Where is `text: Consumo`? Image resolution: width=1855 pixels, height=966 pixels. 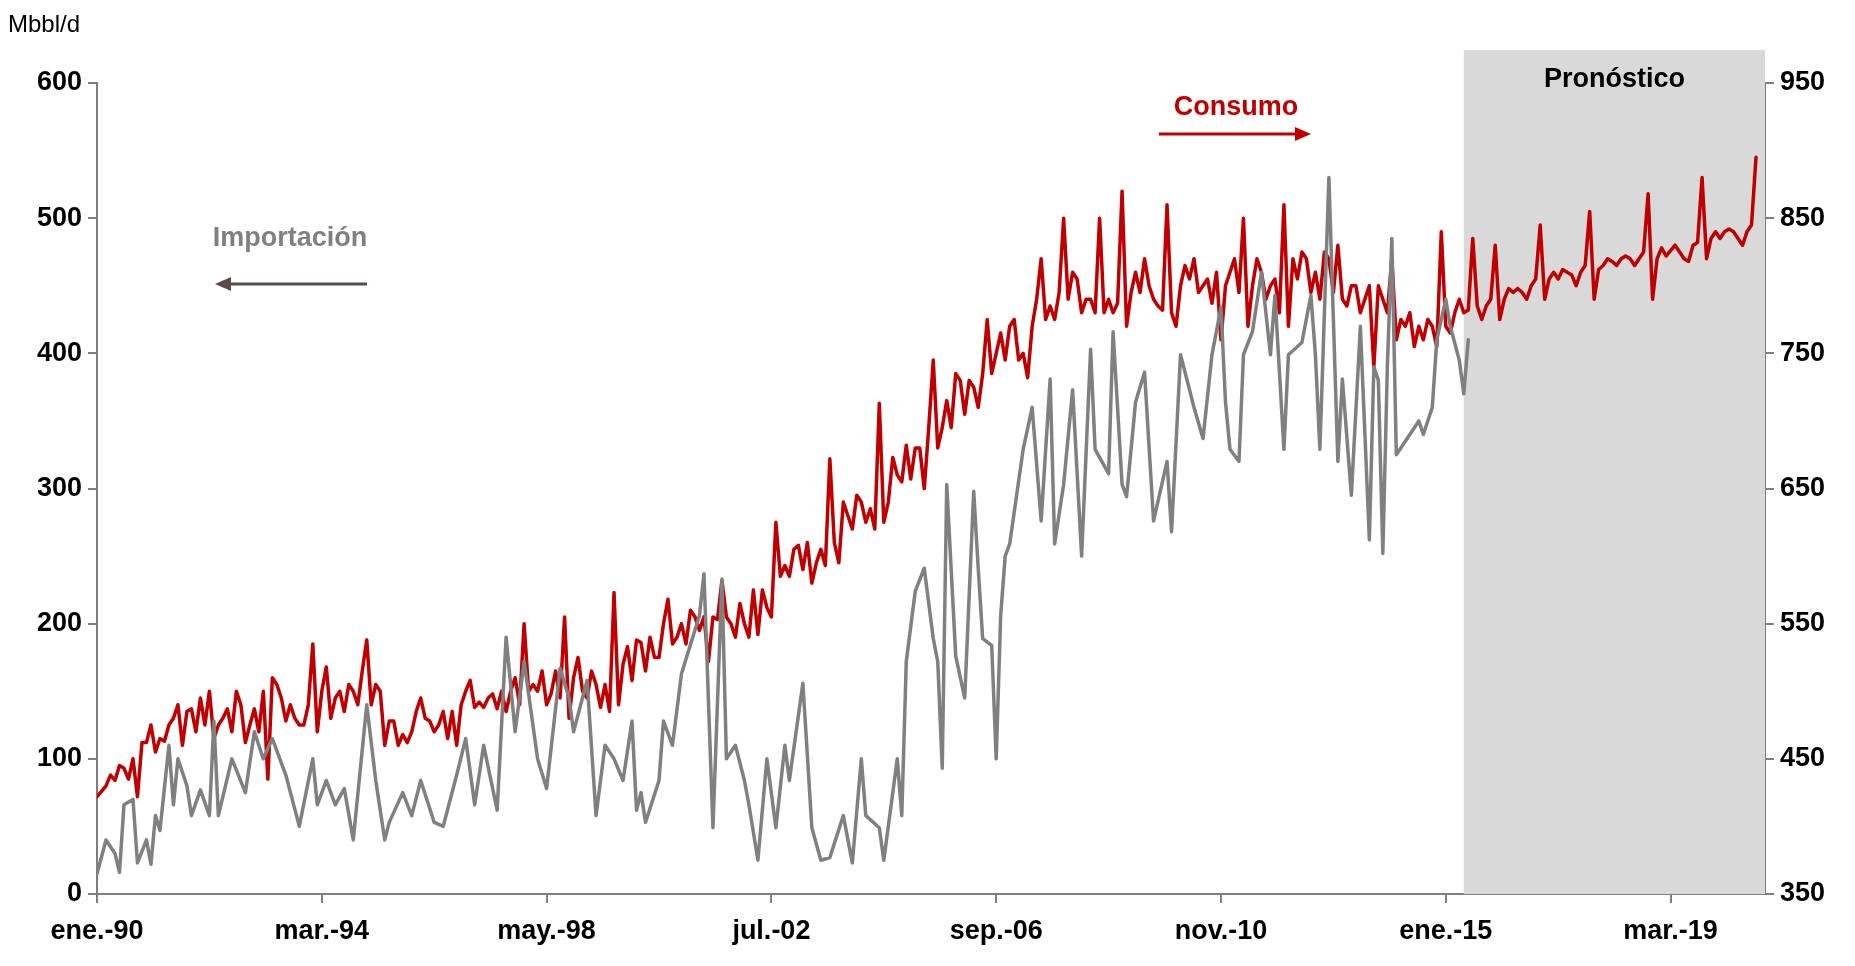 text: Consumo is located at coordinates (1236, 106).